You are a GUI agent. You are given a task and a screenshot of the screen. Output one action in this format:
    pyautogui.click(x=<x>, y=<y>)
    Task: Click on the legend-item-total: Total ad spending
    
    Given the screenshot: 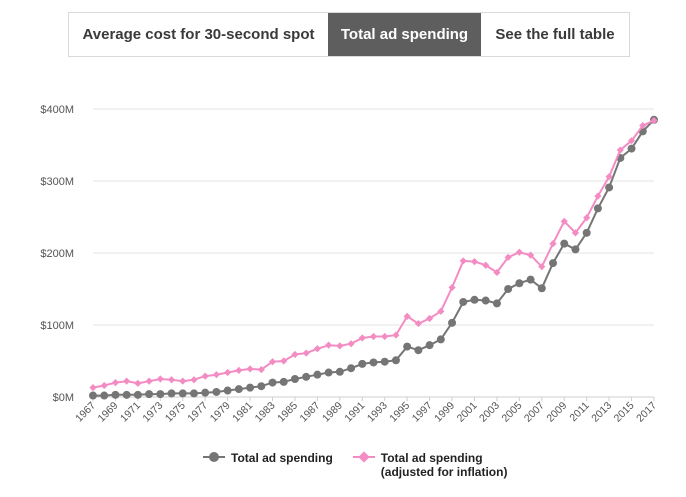 What is the action you would take?
    pyautogui.click(x=268, y=465)
    